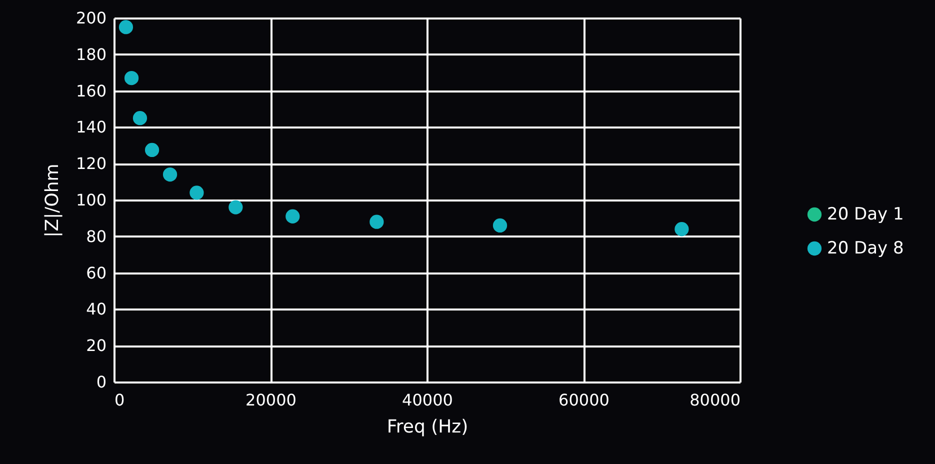  I want to click on y-tick-label: 80, so click(96, 236).